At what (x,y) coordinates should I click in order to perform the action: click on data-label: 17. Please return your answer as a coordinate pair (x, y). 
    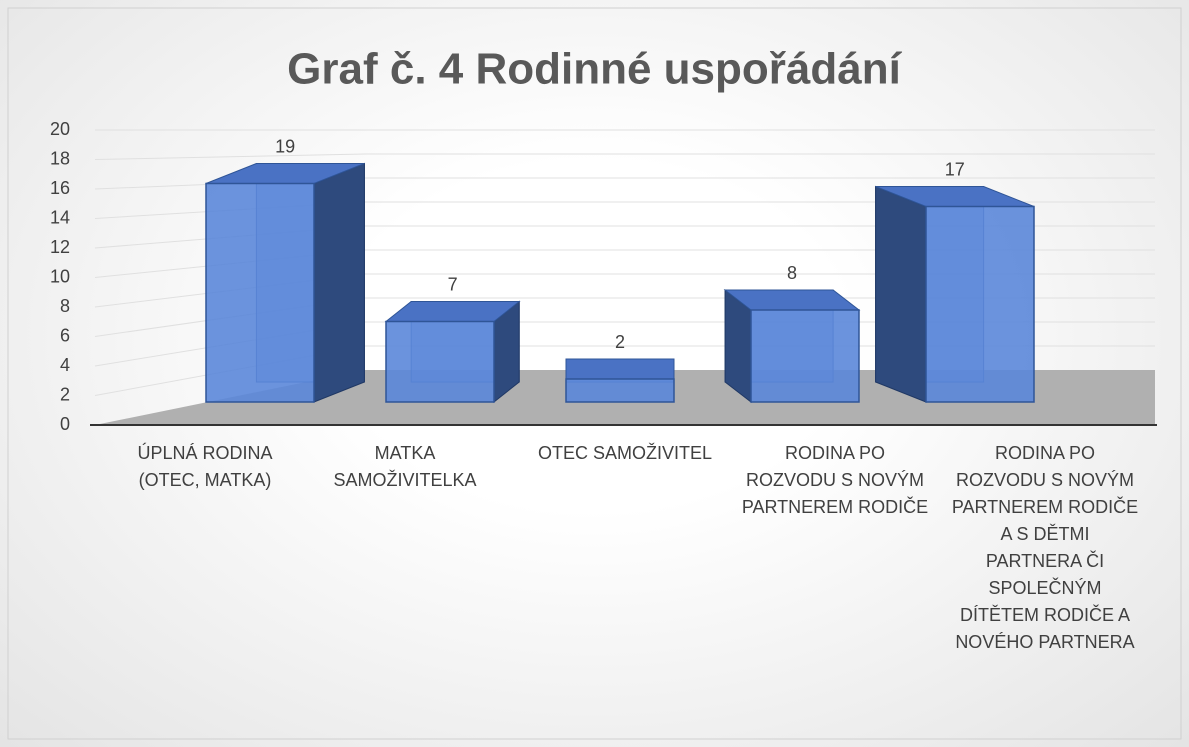
    Looking at the image, I should click on (955, 169).